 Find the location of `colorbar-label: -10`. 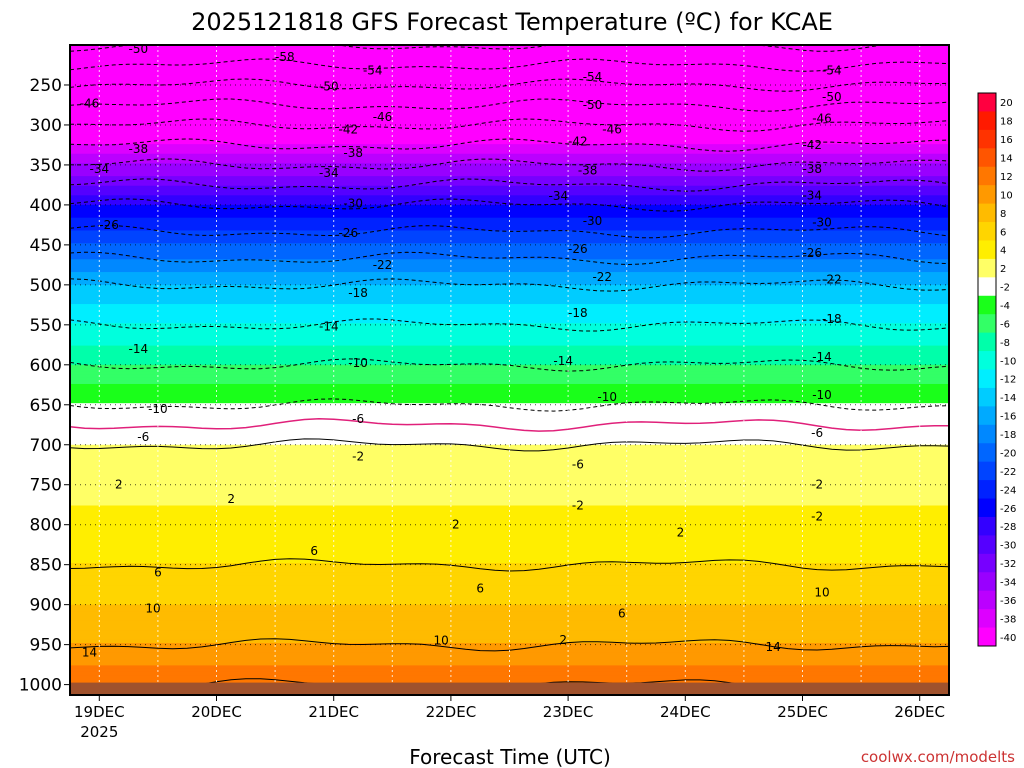

colorbar-label: -10 is located at coordinates (1008, 361).